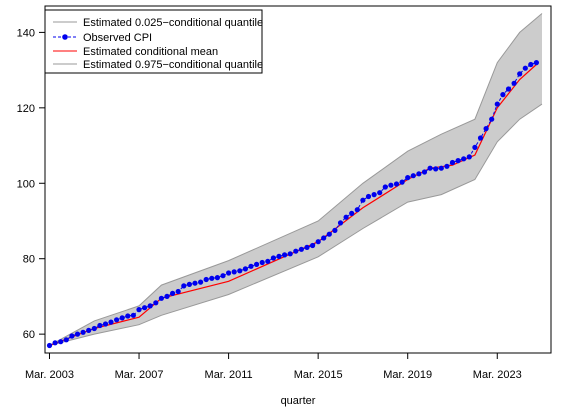 Image resolution: width=572 pixels, height=410 pixels. Describe the element at coordinates (298, 401) in the screenshot. I see `x-axis-label: quarter` at that location.